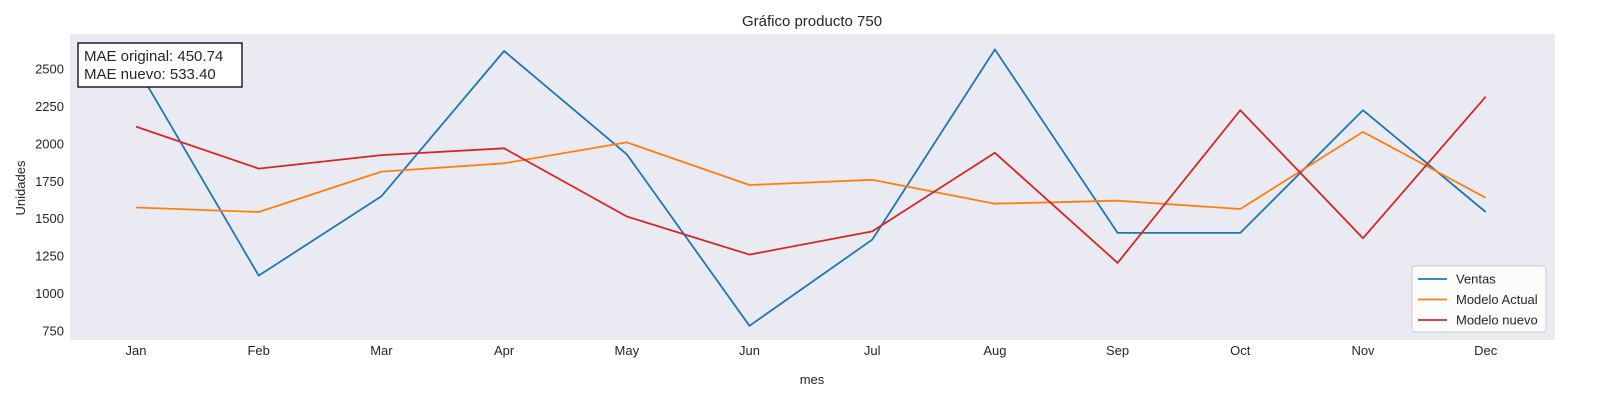 Image resolution: width=1600 pixels, height=405 pixels. I want to click on x-tick-label: Jun, so click(749, 350).